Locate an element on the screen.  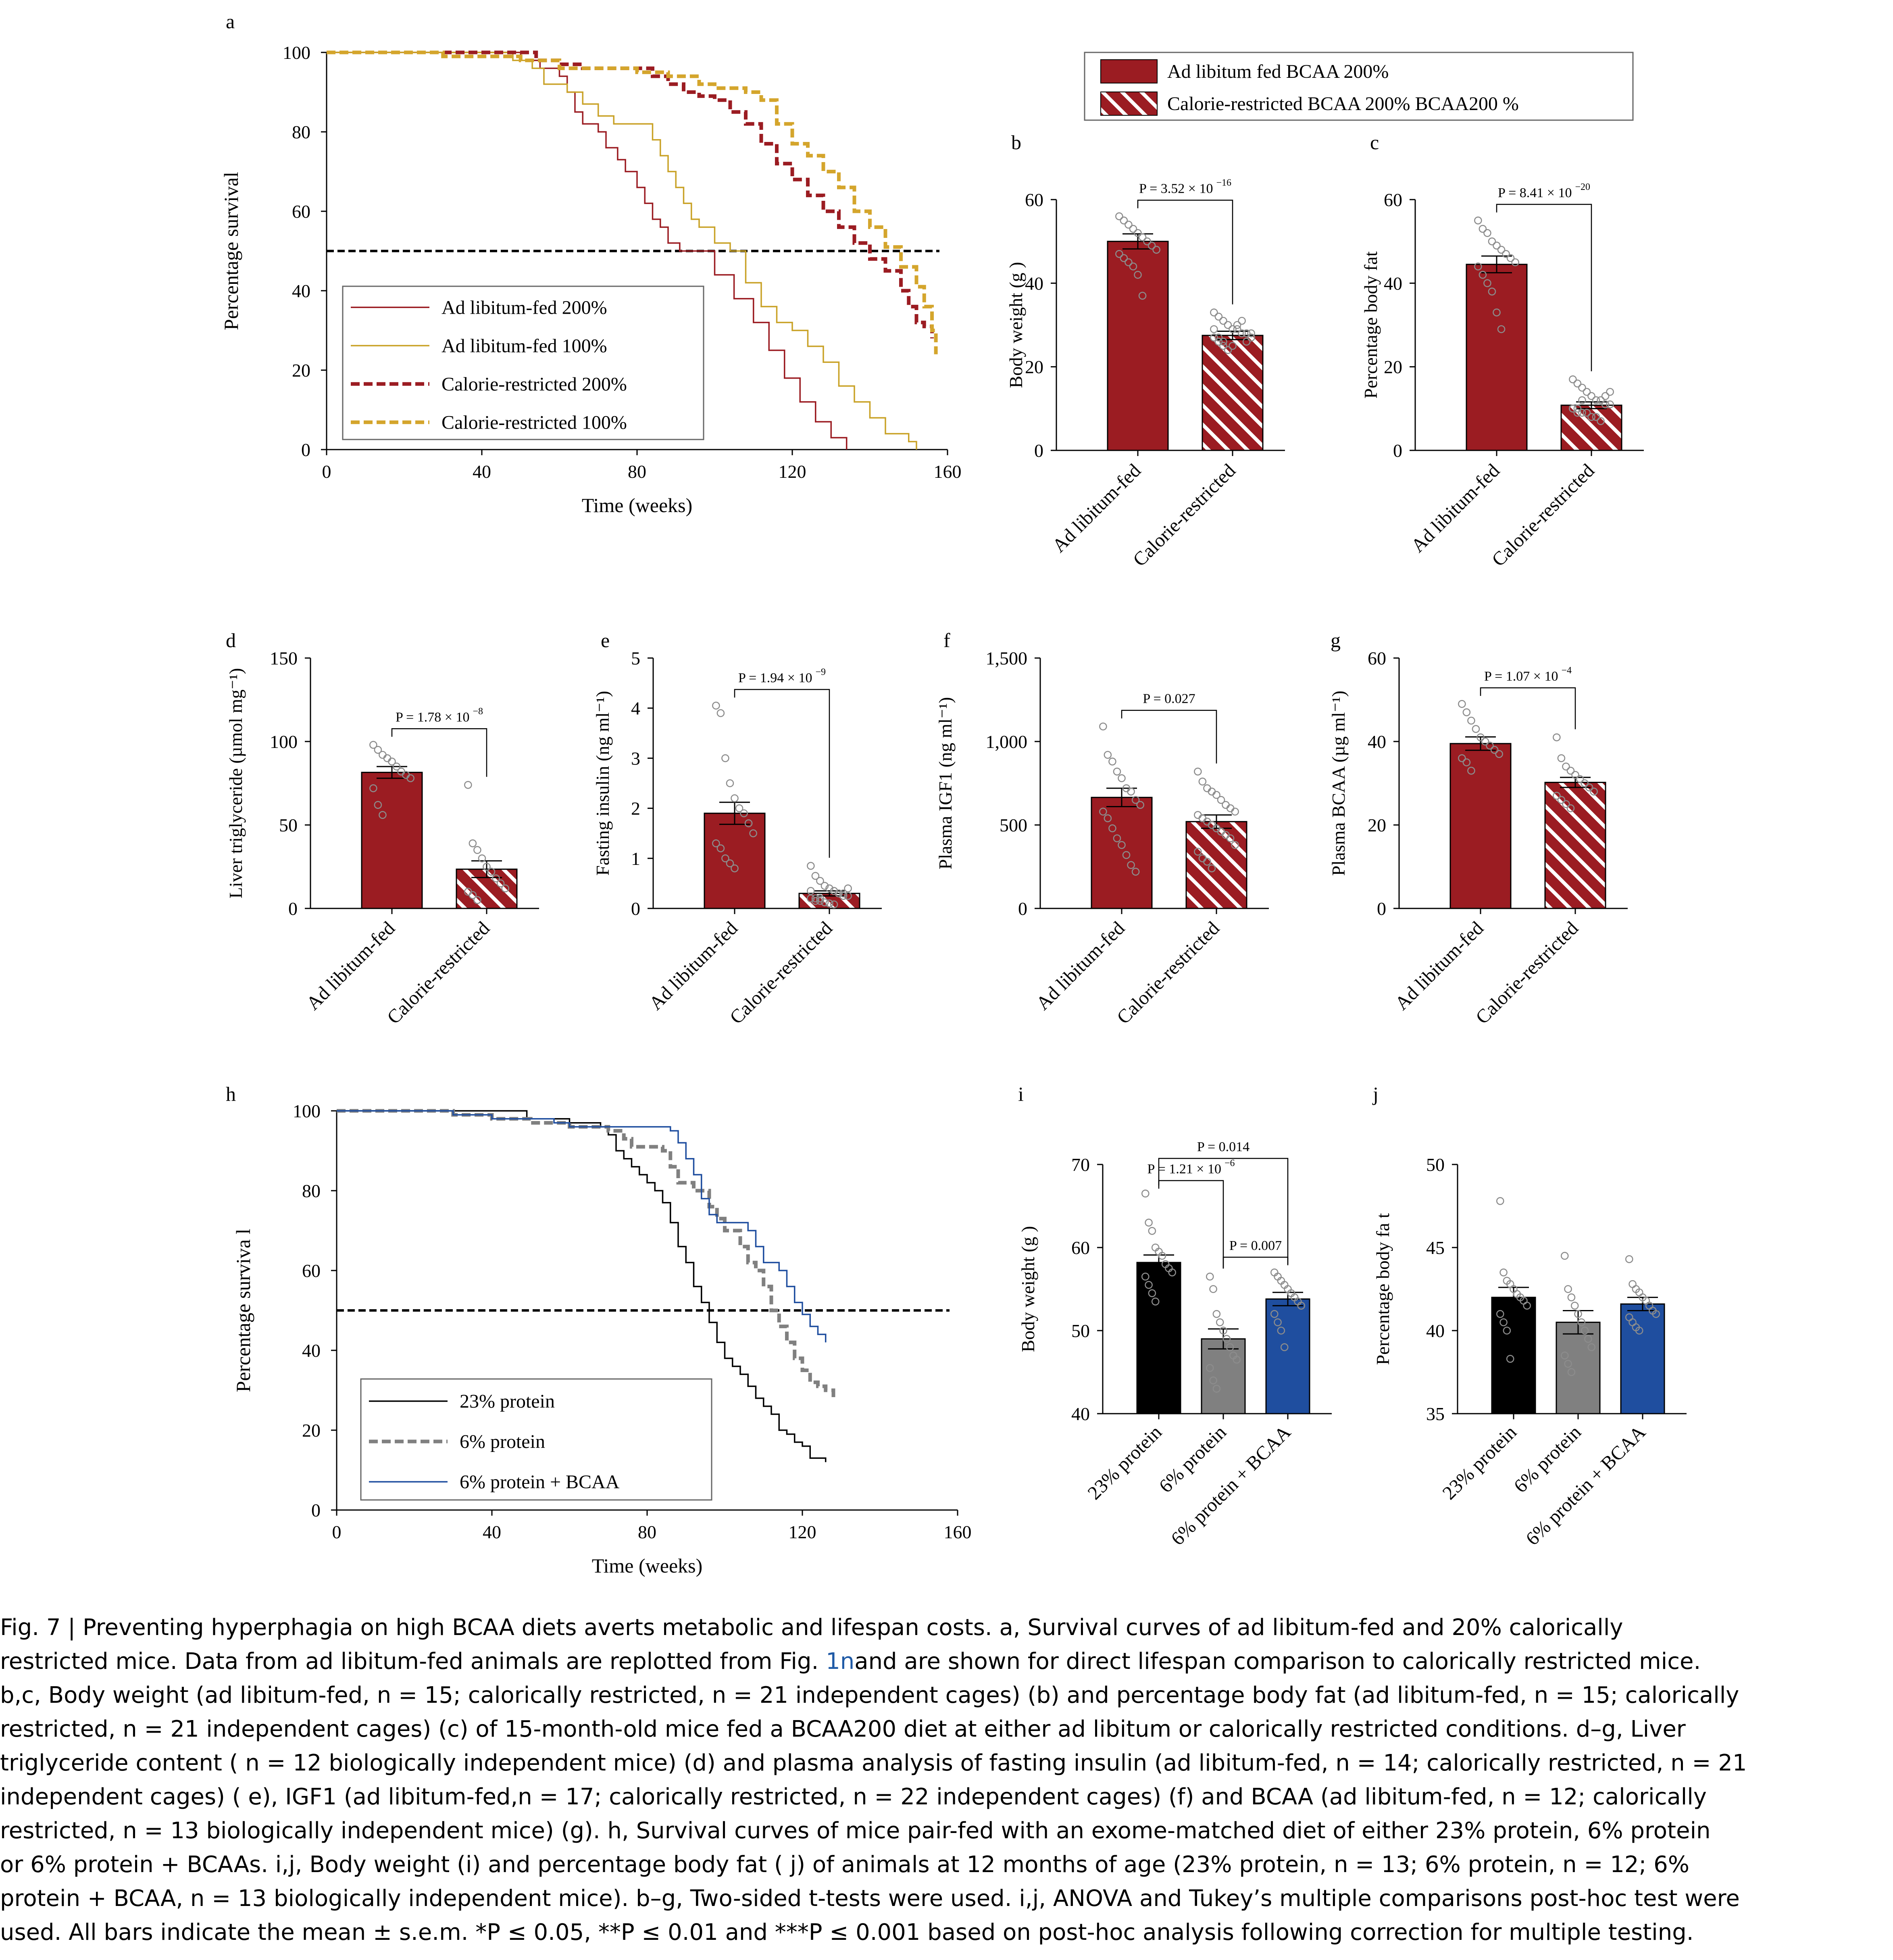
panel-i-p-value-2: P = 0.007 is located at coordinates (1256, 1245).